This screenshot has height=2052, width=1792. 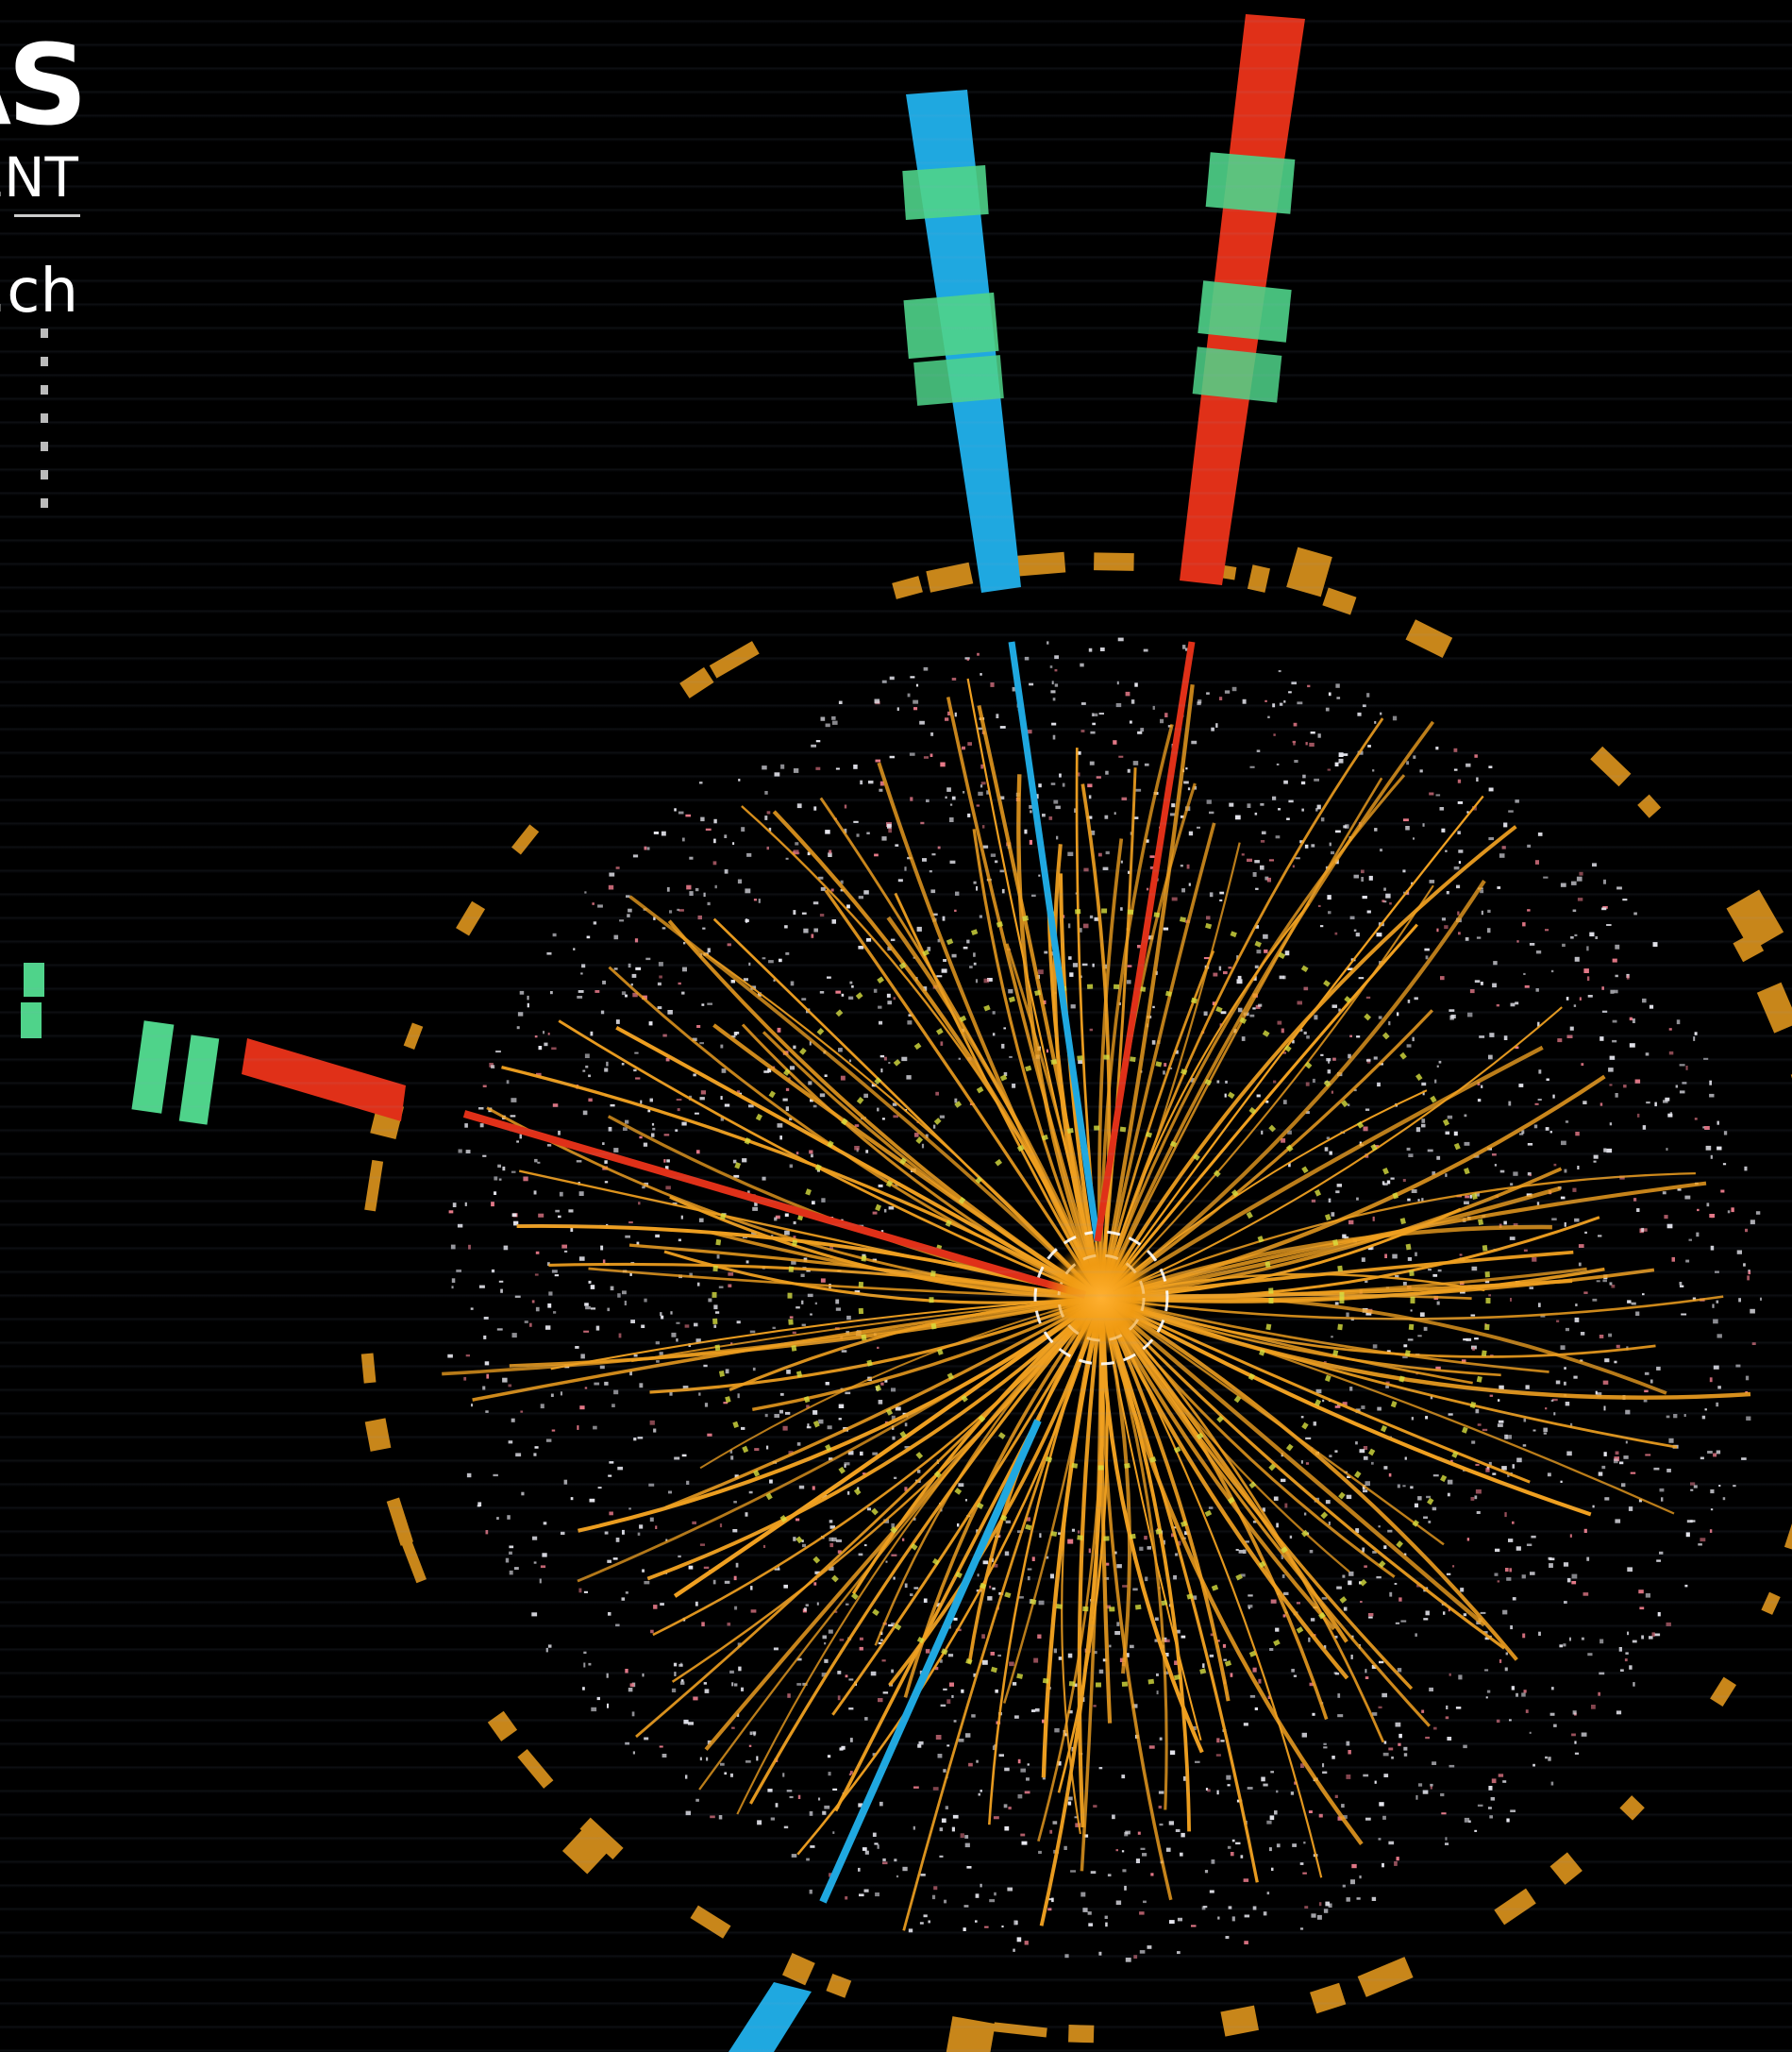 What do you see at coordinates (961, 341) in the screenshot?
I see `muon-tower-blue-upper` at bounding box center [961, 341].